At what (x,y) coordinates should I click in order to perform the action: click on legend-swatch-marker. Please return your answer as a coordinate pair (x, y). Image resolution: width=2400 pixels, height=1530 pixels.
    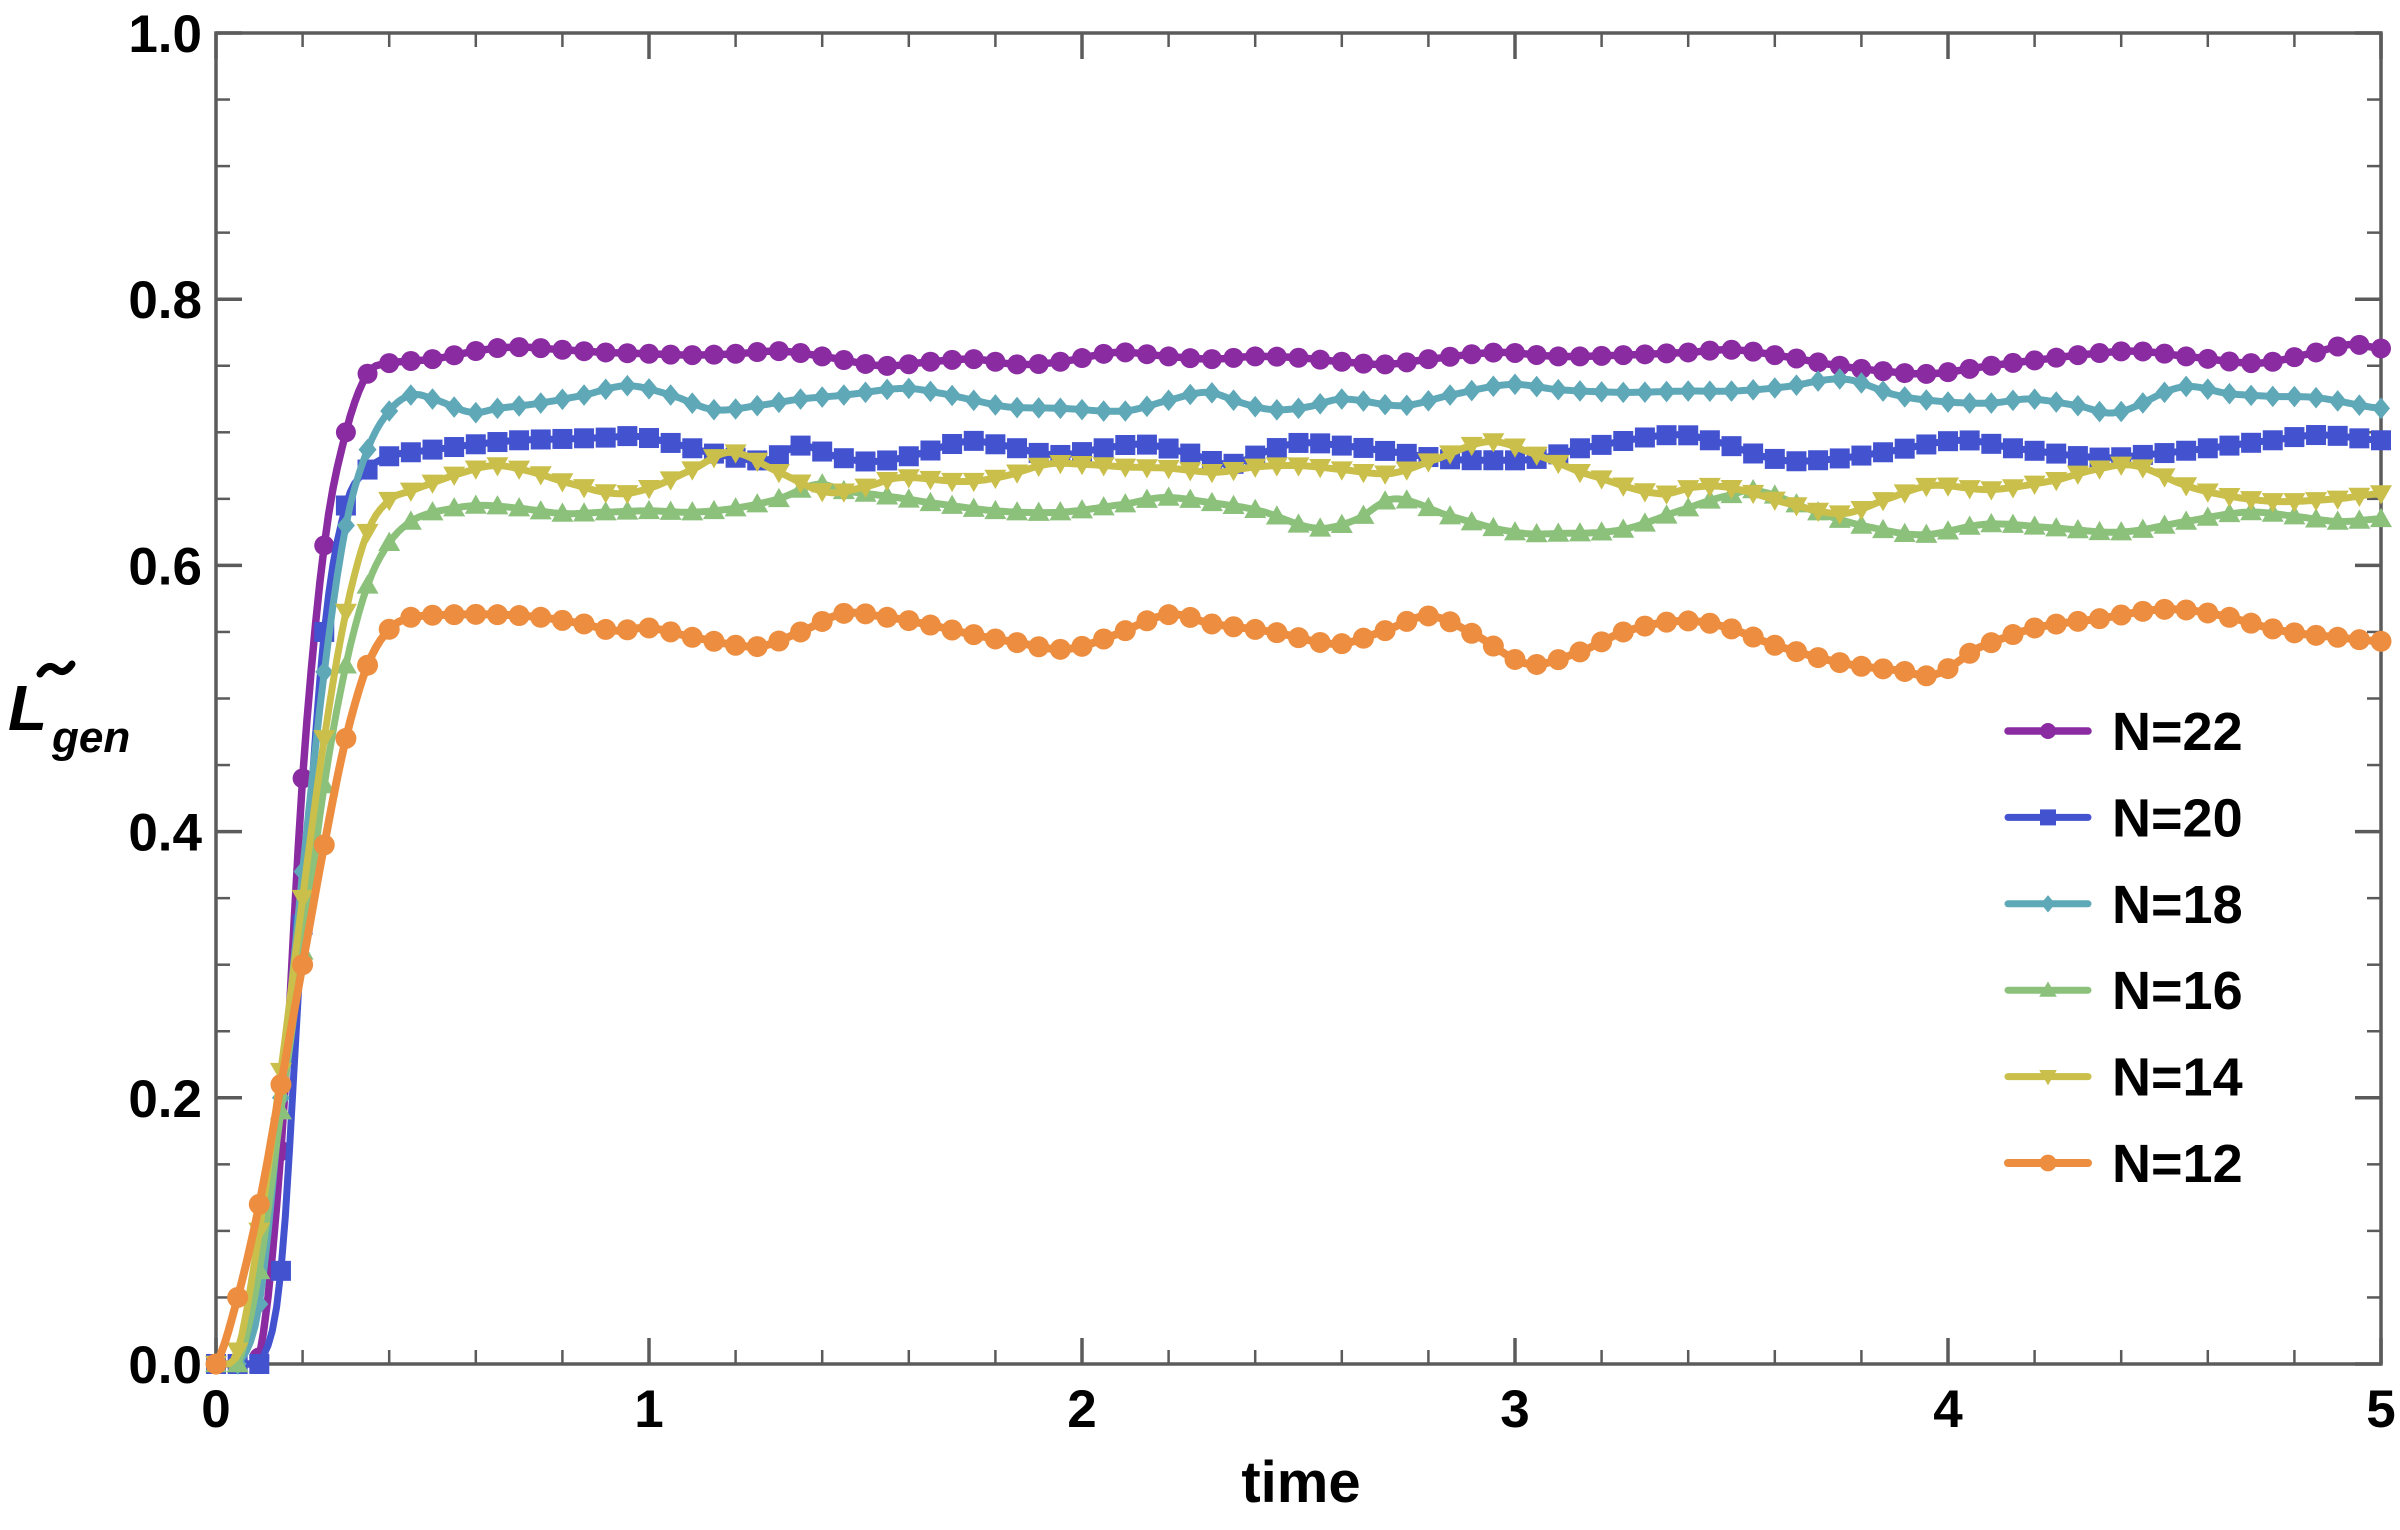
    Looking at the image, I should click on (2048, 731).